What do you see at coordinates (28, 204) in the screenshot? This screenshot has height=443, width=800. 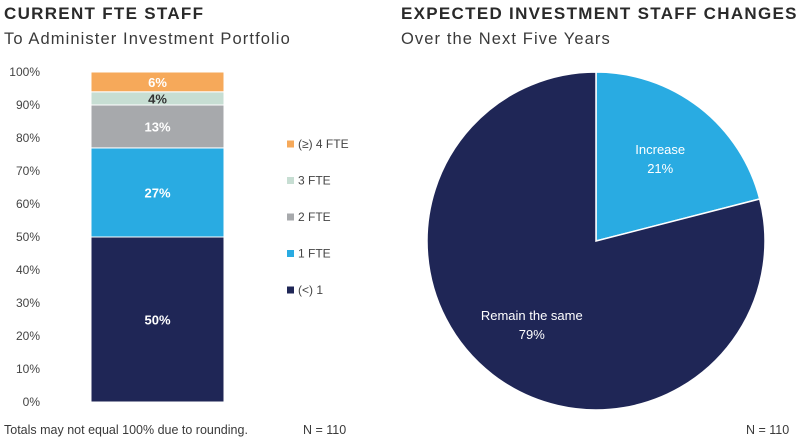 I see `y-tick-label: 60%` at bounding box center [28, 204].